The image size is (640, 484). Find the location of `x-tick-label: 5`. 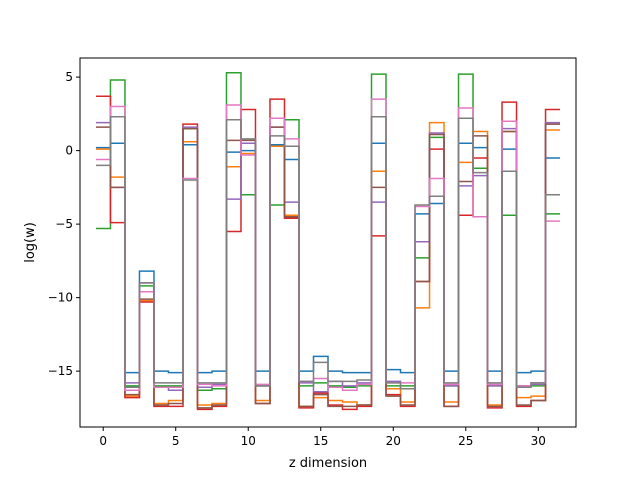

x-tick-label: 5 is located at coordinates (176, 441).